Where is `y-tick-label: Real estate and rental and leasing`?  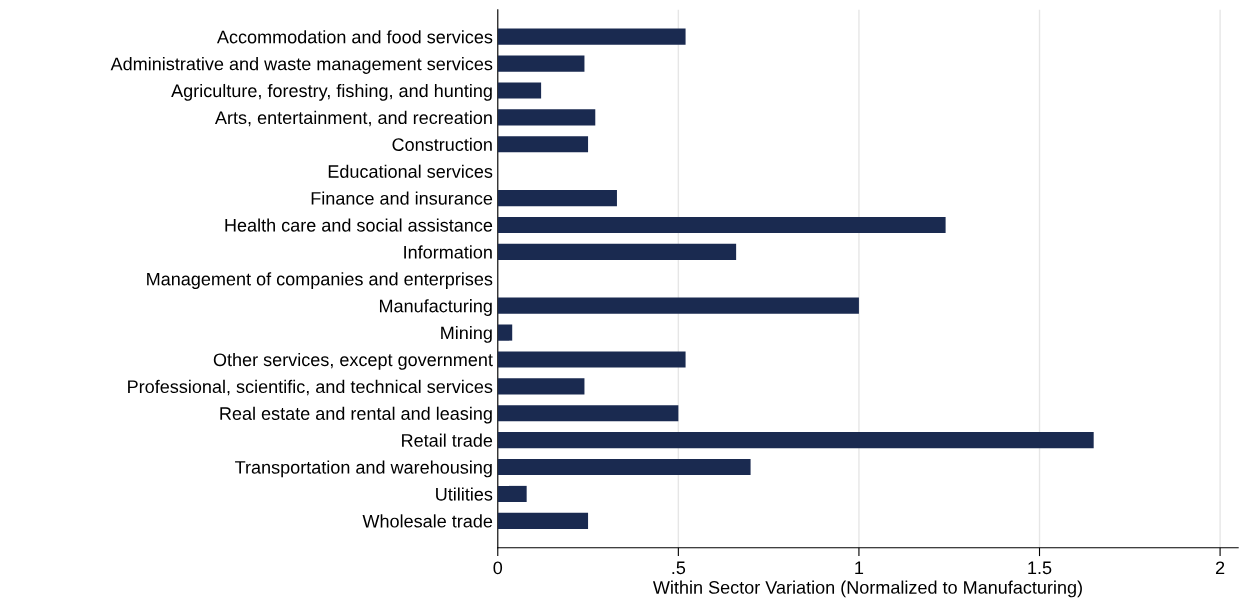
y-tick-label: Real estate and rental and leasing is located at coordinates (356, 415).